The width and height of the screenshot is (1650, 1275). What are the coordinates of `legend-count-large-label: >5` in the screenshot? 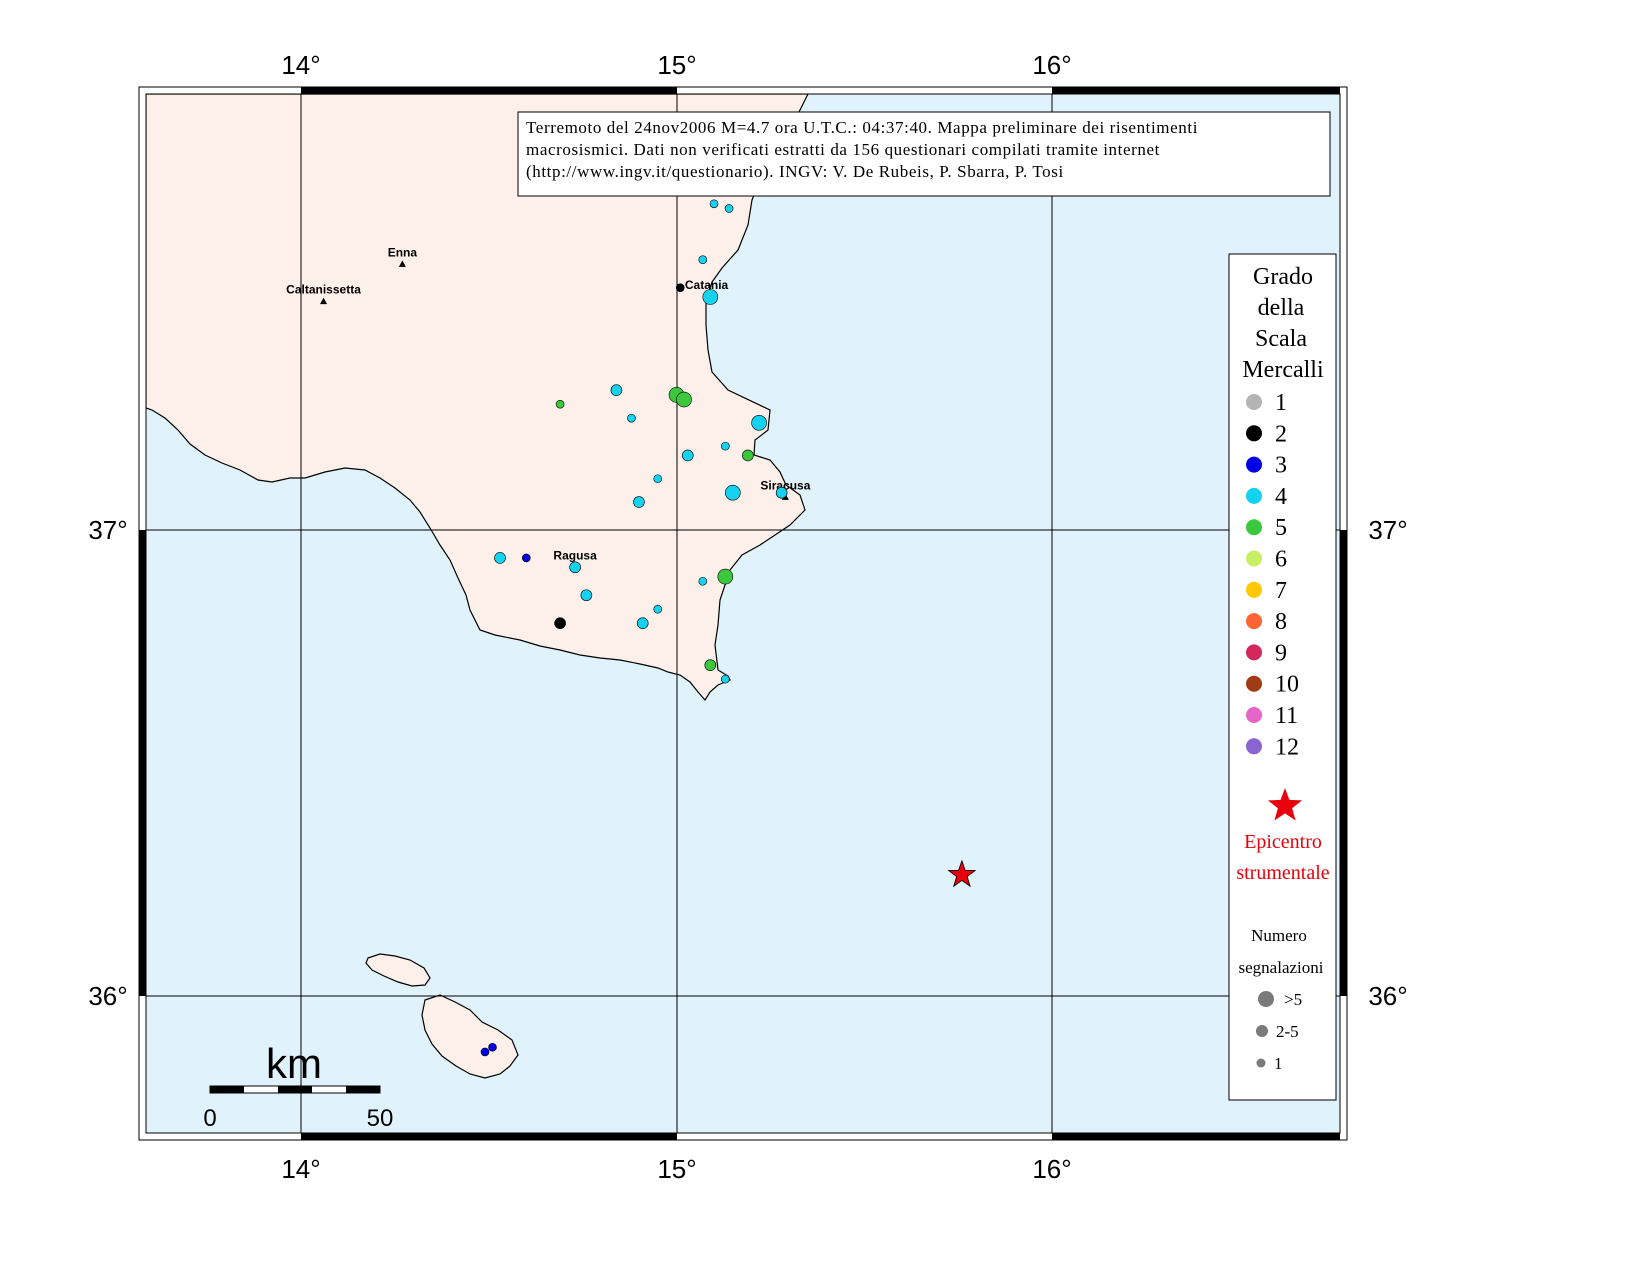 It's located at (1293, 999).